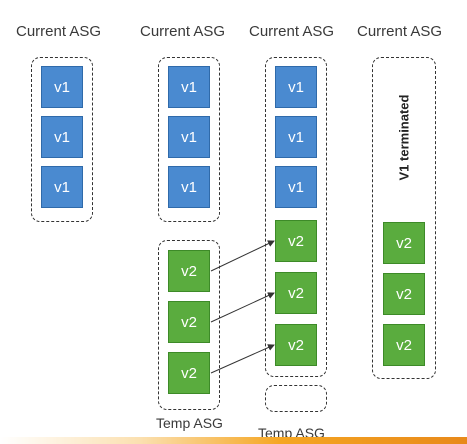 This screenshot has width=467, height=444. What do you see at coordinates (183, 31) in the screenshot?
I see `header-current-asg-2: Current ASG` at bounding box center [183, 31].